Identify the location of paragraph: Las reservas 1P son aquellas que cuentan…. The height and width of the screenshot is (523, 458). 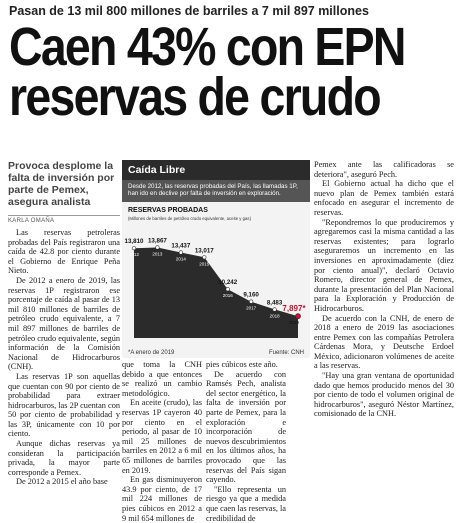
(64, 405).